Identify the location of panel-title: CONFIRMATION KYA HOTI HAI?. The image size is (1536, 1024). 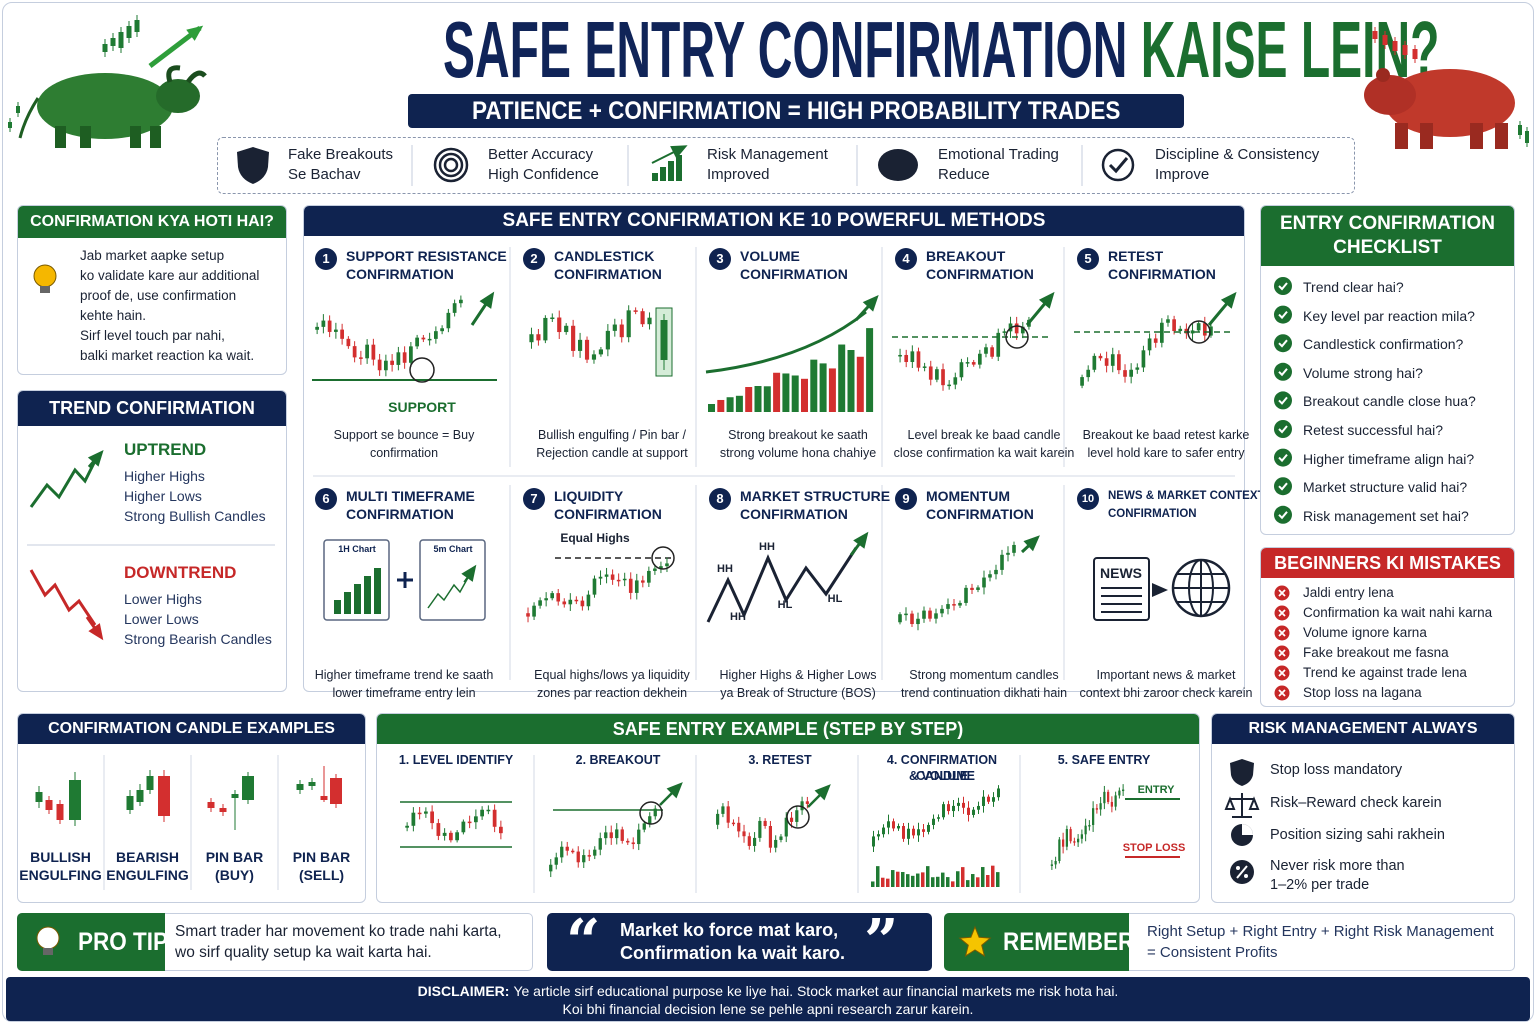
(152, 221).